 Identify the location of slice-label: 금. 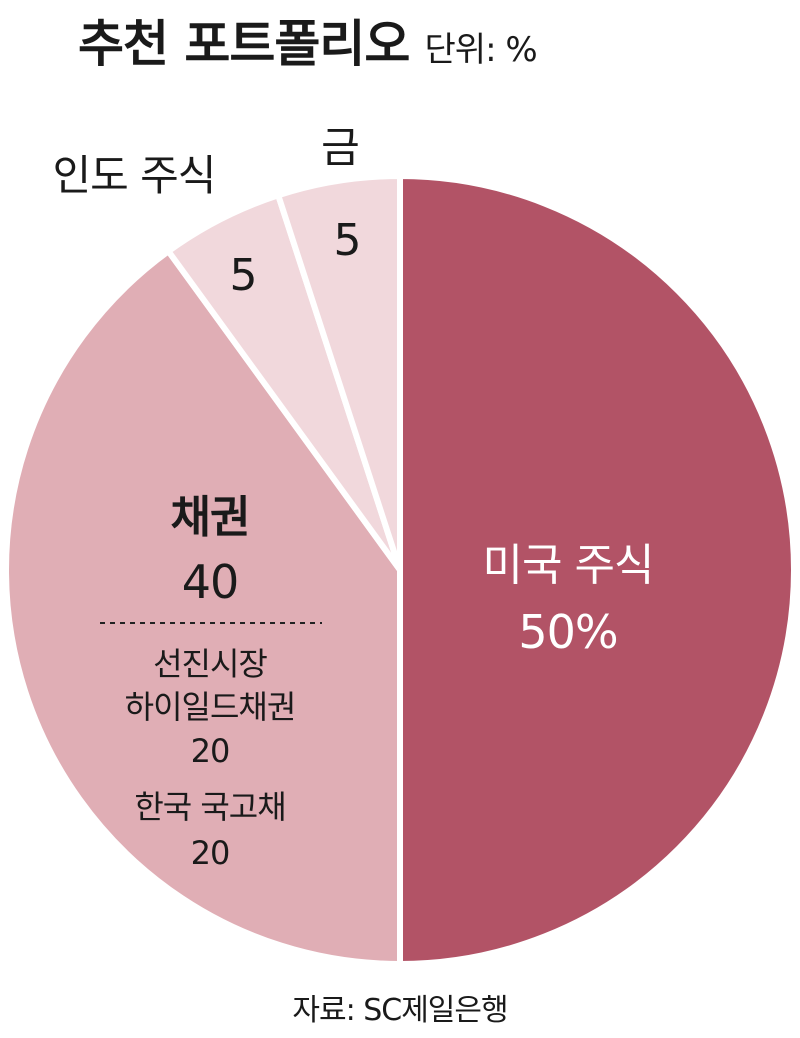
(340, 147).